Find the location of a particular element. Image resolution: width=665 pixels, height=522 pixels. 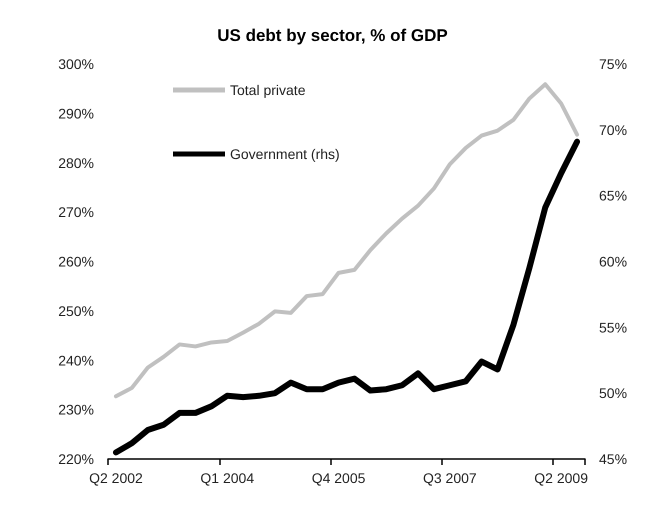

y2-tick-label: 55% is located at coordinates (613, 327).